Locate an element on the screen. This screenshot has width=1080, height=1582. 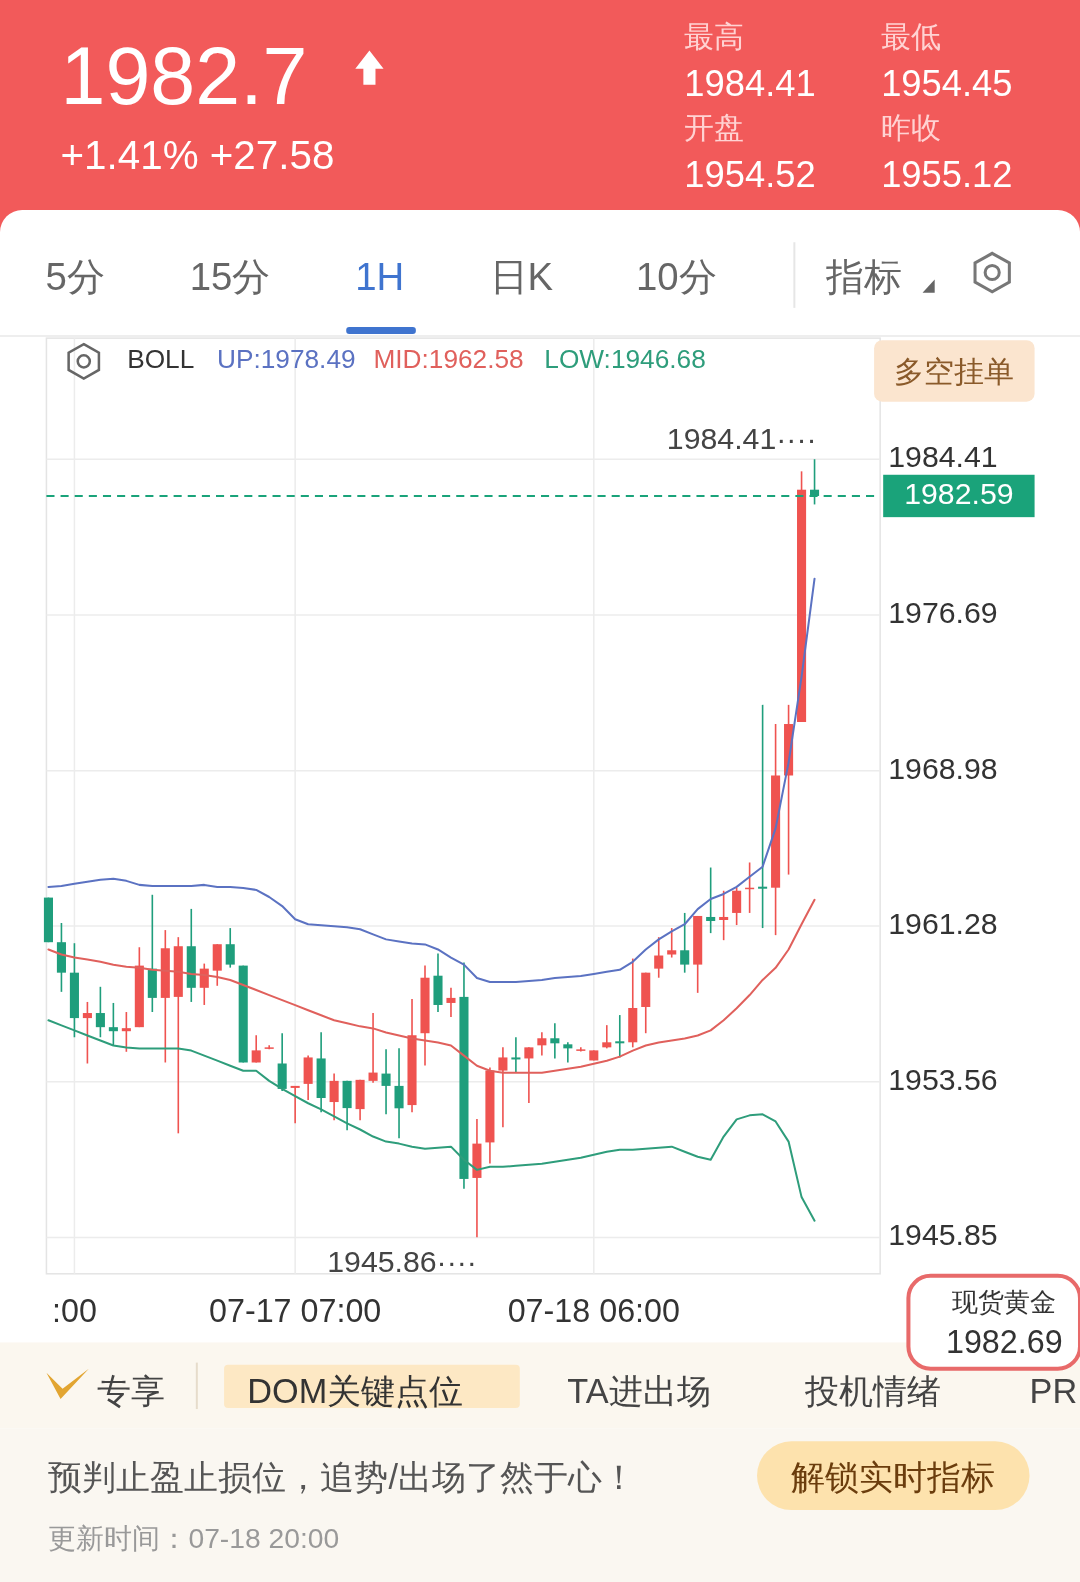
y-tick-label: 1968.98 is located at coordinates (943, 768).